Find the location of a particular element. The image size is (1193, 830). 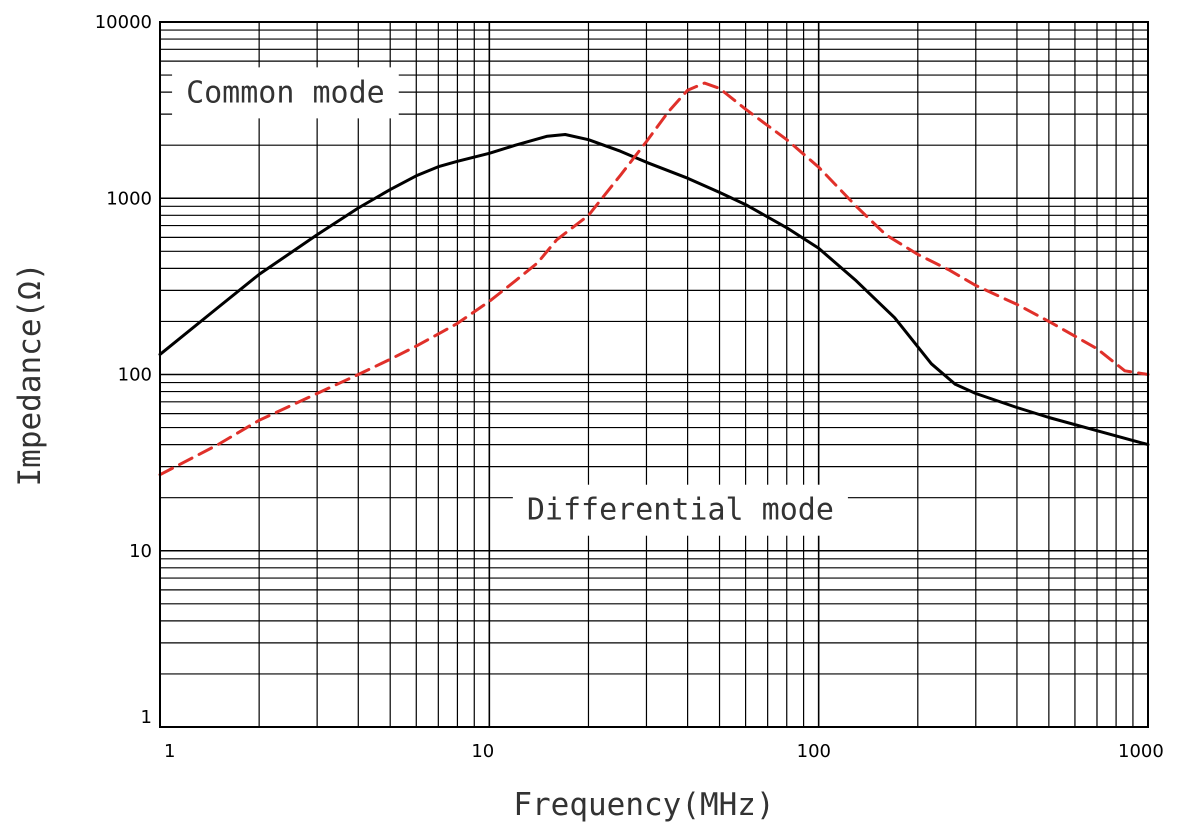

y-tick-label: 10 is located at coordinates (140, 551).